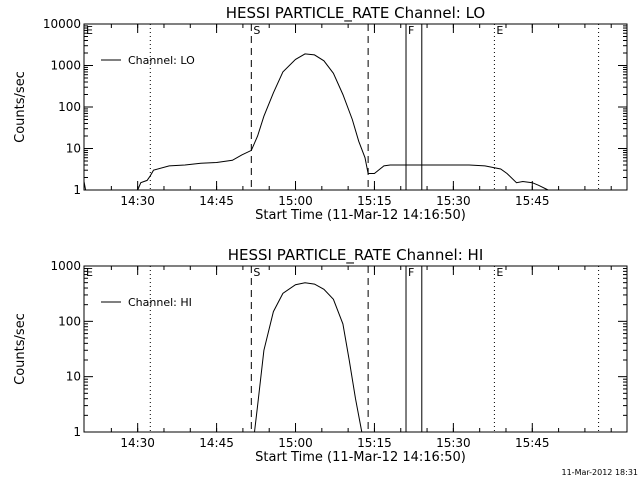 Image resolution: width=640 pixels, height=480 pixels. I want to click on legend-label: Channel: HI, so click(160, 302).